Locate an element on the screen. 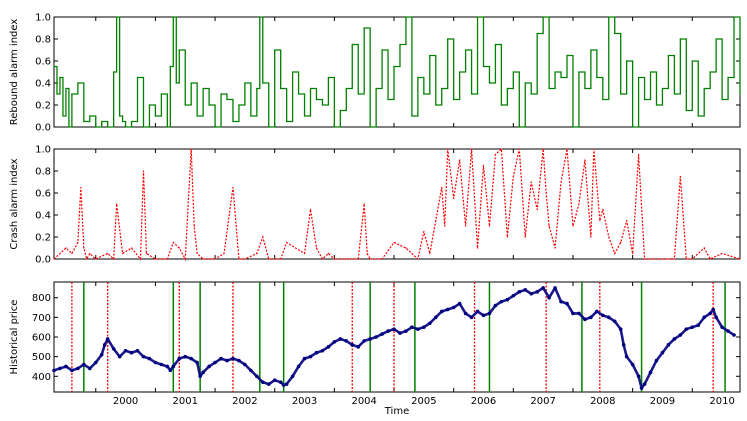 The image size is (747, 421). y-axis-label: Rebound alarm index is located at coordinates (14, 72).